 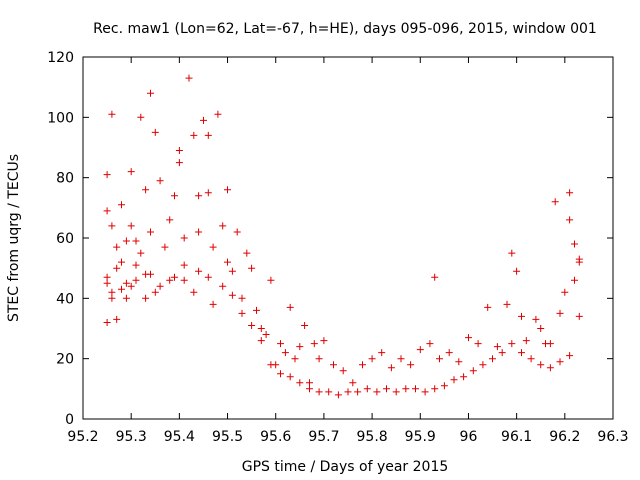 I want to click on y-axis-label: STEC from uqrg / TECUs, so click(x=14, y=238).